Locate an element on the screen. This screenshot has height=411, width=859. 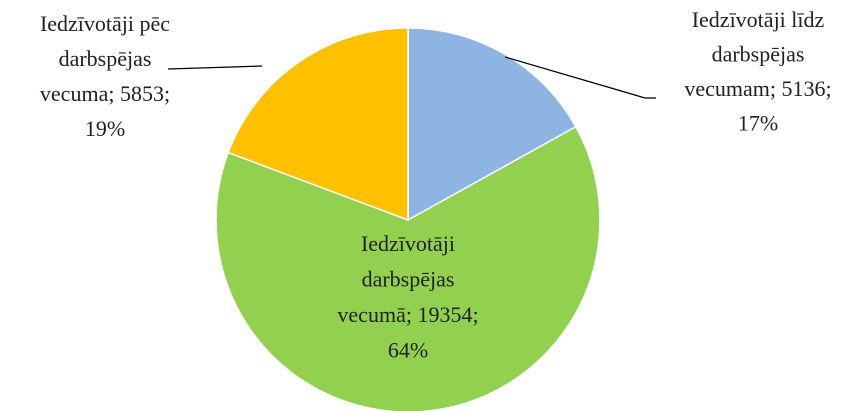
data-label: Iedzīvotāji līdz is located at coordinates (758, 19).